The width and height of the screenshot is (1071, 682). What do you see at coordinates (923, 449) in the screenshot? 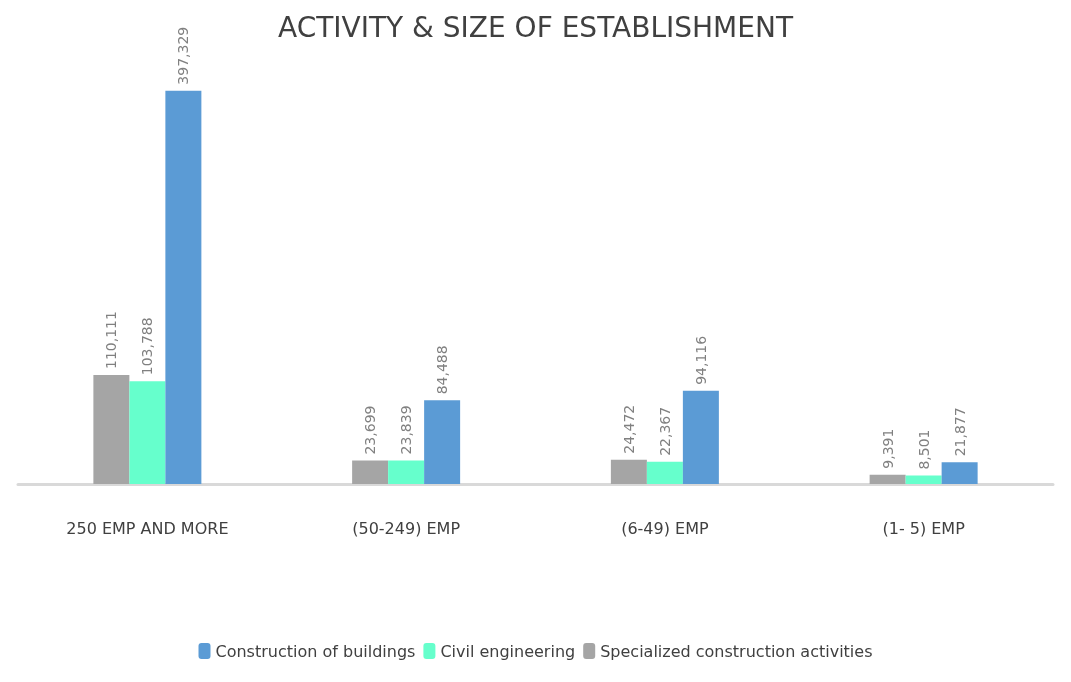
I see `data-label: 8,501` at bounding box center [923, 449].